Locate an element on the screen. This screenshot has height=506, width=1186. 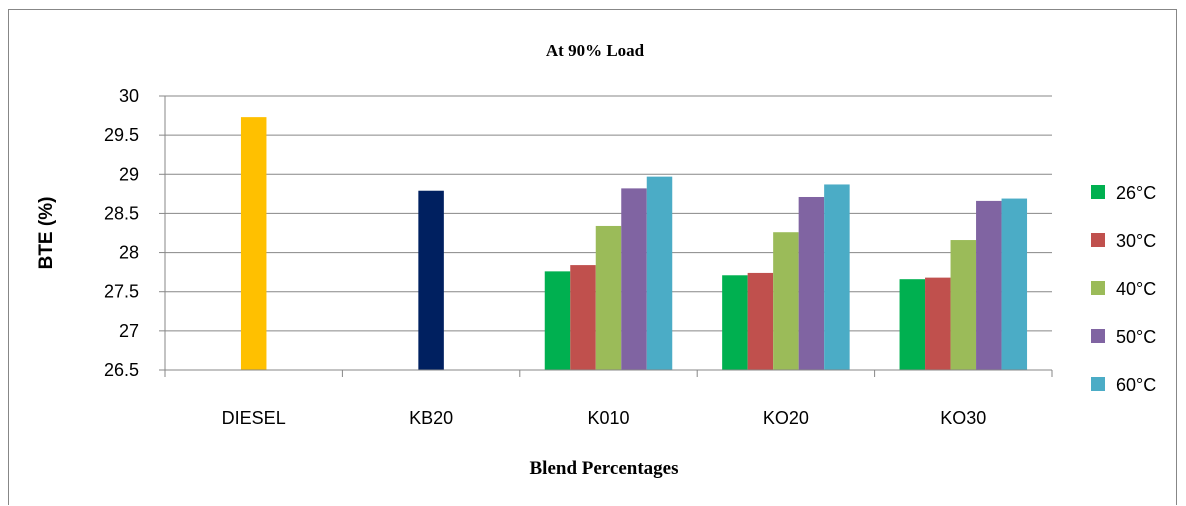
x-tick-label: K010 is located at coordinates (608, 418).